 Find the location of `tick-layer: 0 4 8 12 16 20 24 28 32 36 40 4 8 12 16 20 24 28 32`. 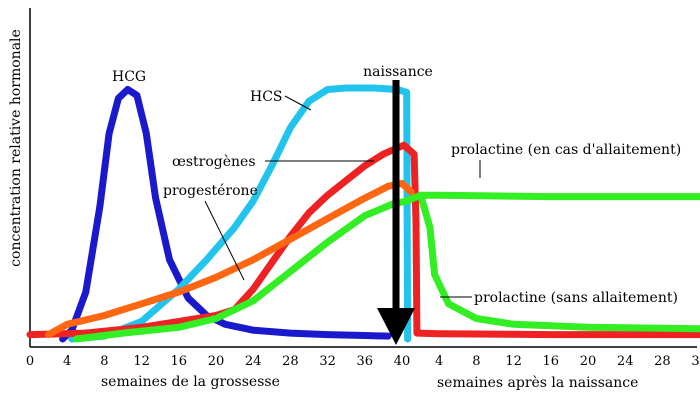

tick-layer: 0 4 8 12 16 20 24 28 32 36 40 4 8 12 16 20 24 28 32 is located at coordinates (363, 361).